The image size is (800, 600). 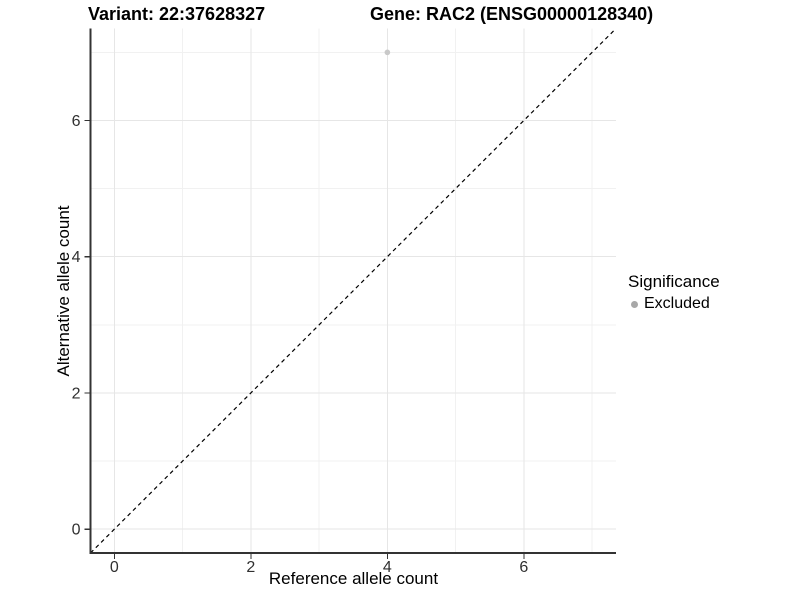 What do you see at coordinates (76, 121) in the screenshot?
I see `y-tick-label: 6` at bounding box center [76, 121].